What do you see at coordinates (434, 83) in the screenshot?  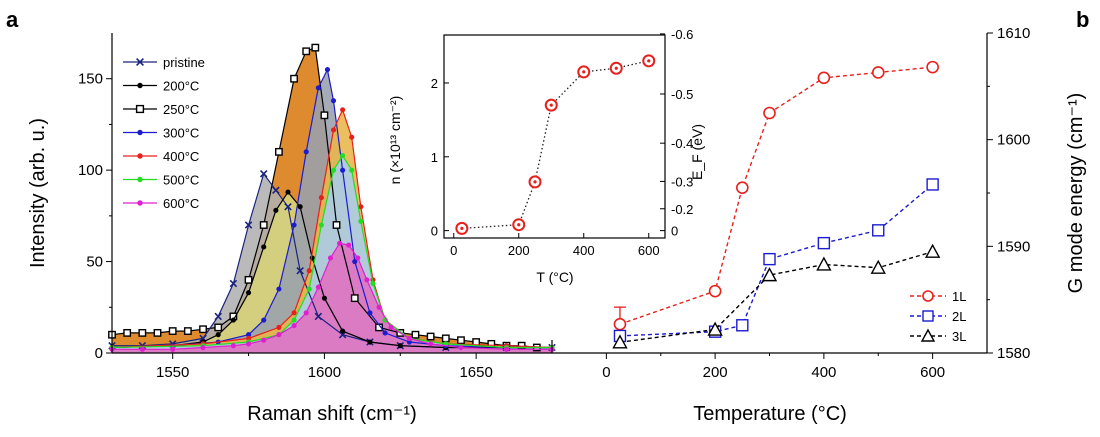 I see `inset-y-tick-label: 2` at bounding box center [434, 83].